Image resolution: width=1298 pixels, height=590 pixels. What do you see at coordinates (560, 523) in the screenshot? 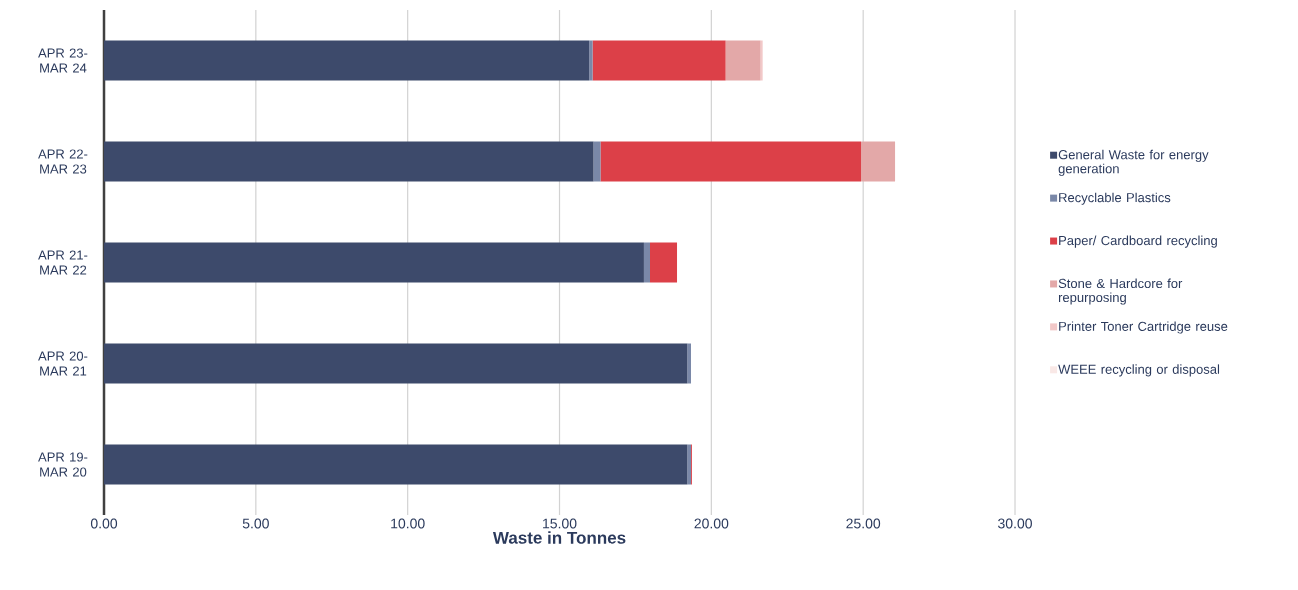
I see `x-tick-label: 15.00` at bounding box center [560, 523].